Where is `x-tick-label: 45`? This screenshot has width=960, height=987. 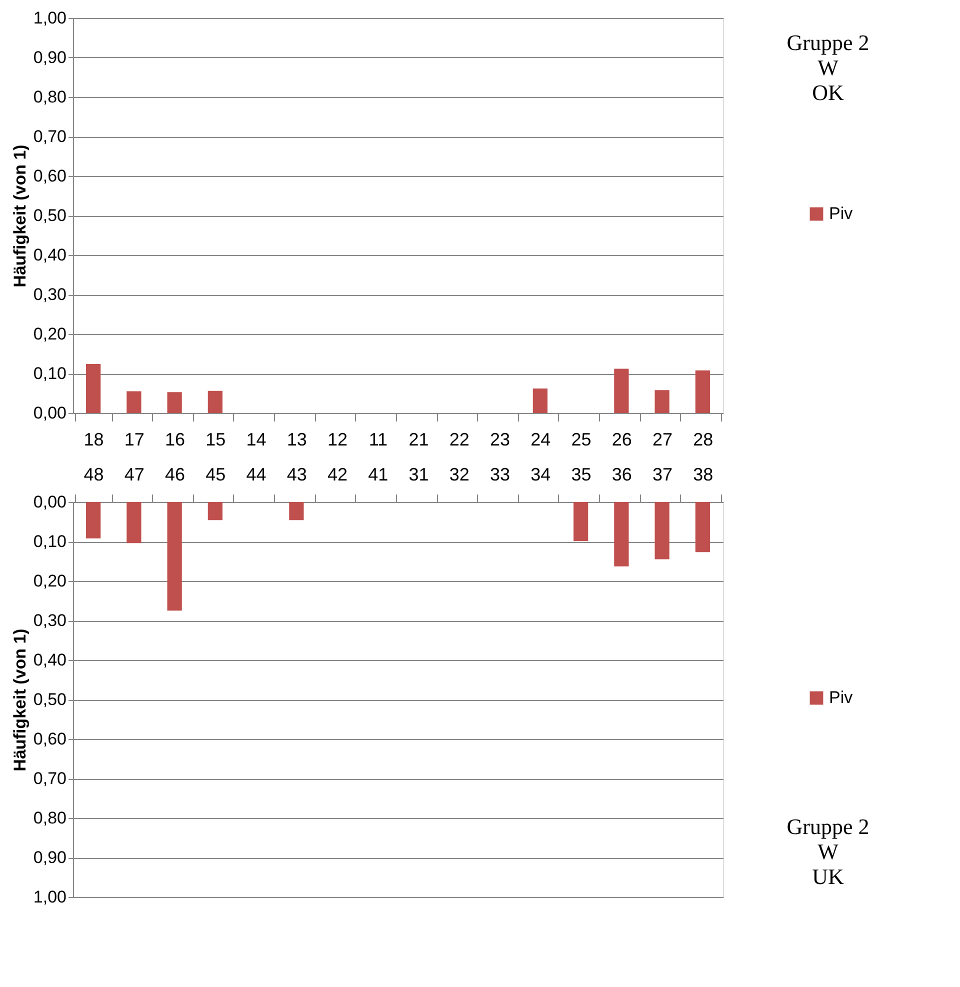 x-tick-label: 45 is located at coordinates (216, 474).